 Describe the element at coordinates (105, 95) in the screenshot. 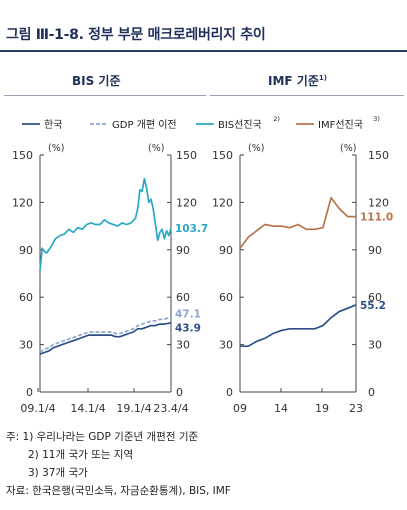

I see `left-panel-rule` at that location.